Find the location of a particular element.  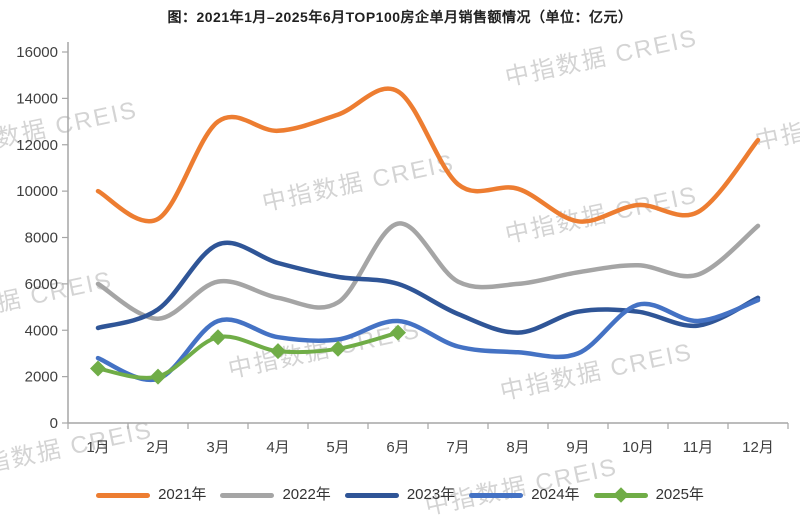

y-tick-label: 8000 is located at coordinates (41, 238).